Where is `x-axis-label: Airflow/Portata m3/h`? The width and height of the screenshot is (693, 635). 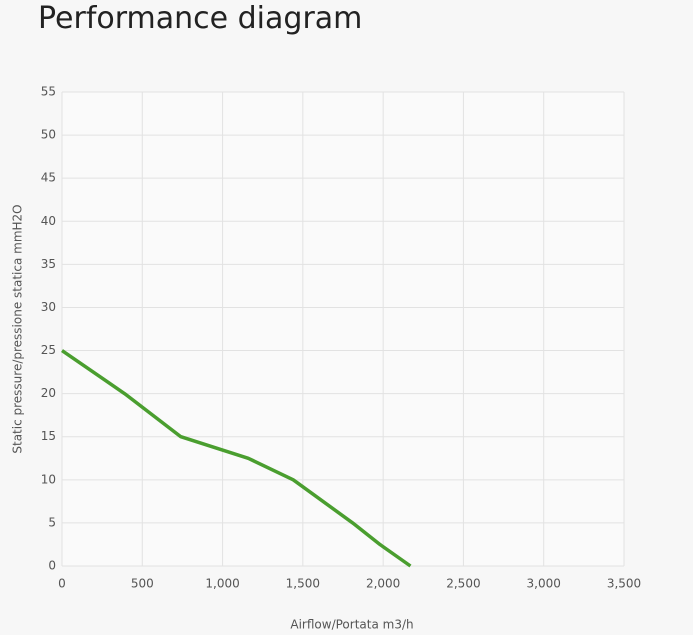 x-axis-label: Airflow/Portata m3/h is located at coordinates (351, 625).